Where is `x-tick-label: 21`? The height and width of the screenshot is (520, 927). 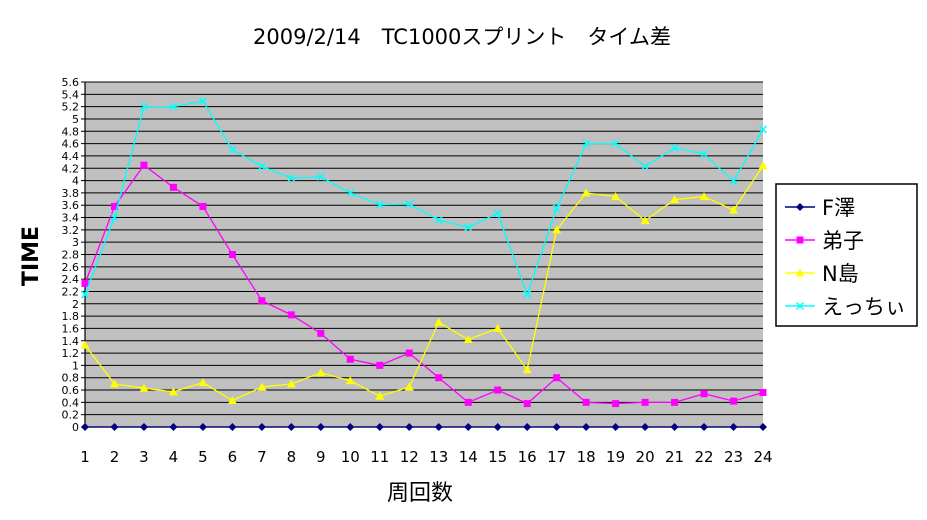 x-tick-label: 21 is located at coordinates (674, 457).